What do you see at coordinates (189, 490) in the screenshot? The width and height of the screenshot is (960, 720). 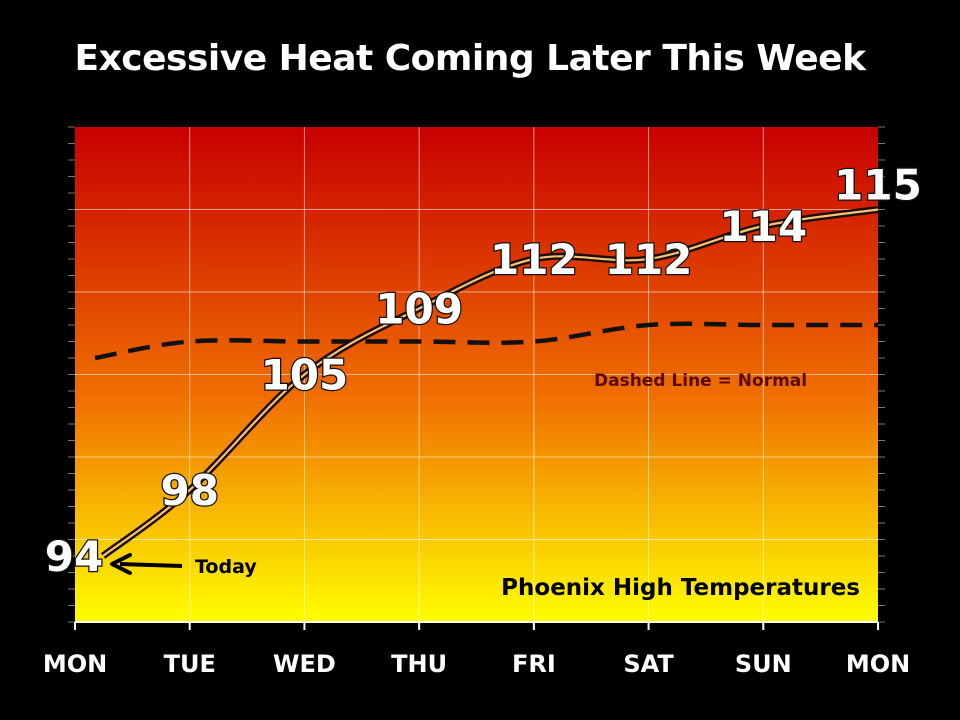 I see `value-label: 98` at bounding box center [189, 490].